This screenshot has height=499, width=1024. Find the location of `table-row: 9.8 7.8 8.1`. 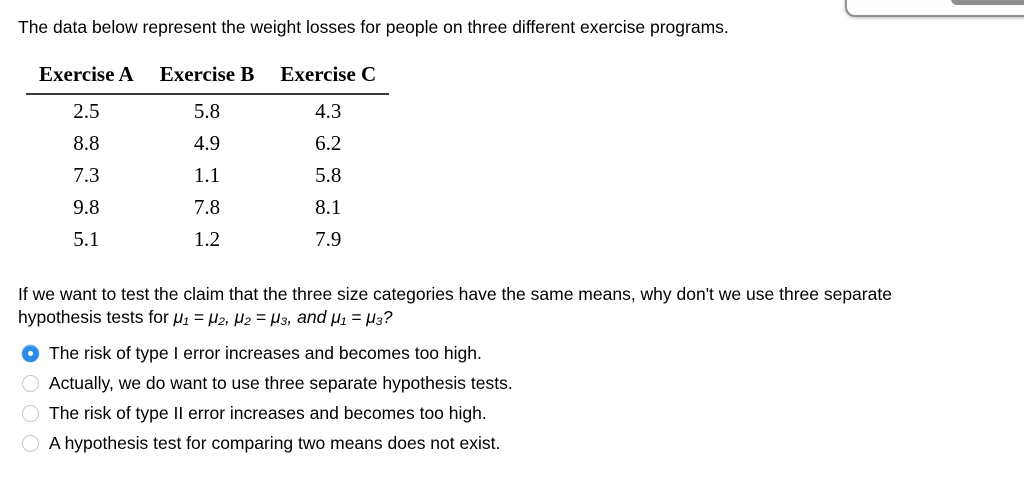

table-row: 9.8 7.8 8.1 is located at coordinates (207, 207).